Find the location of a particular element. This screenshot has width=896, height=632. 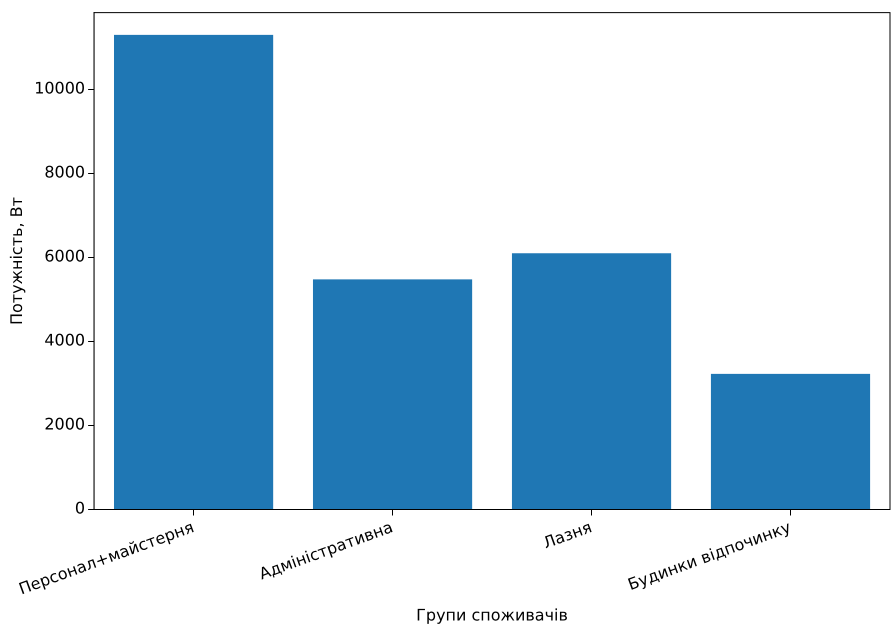

x-axis-title: Групи споживачів is located at coordinates (492, 615).